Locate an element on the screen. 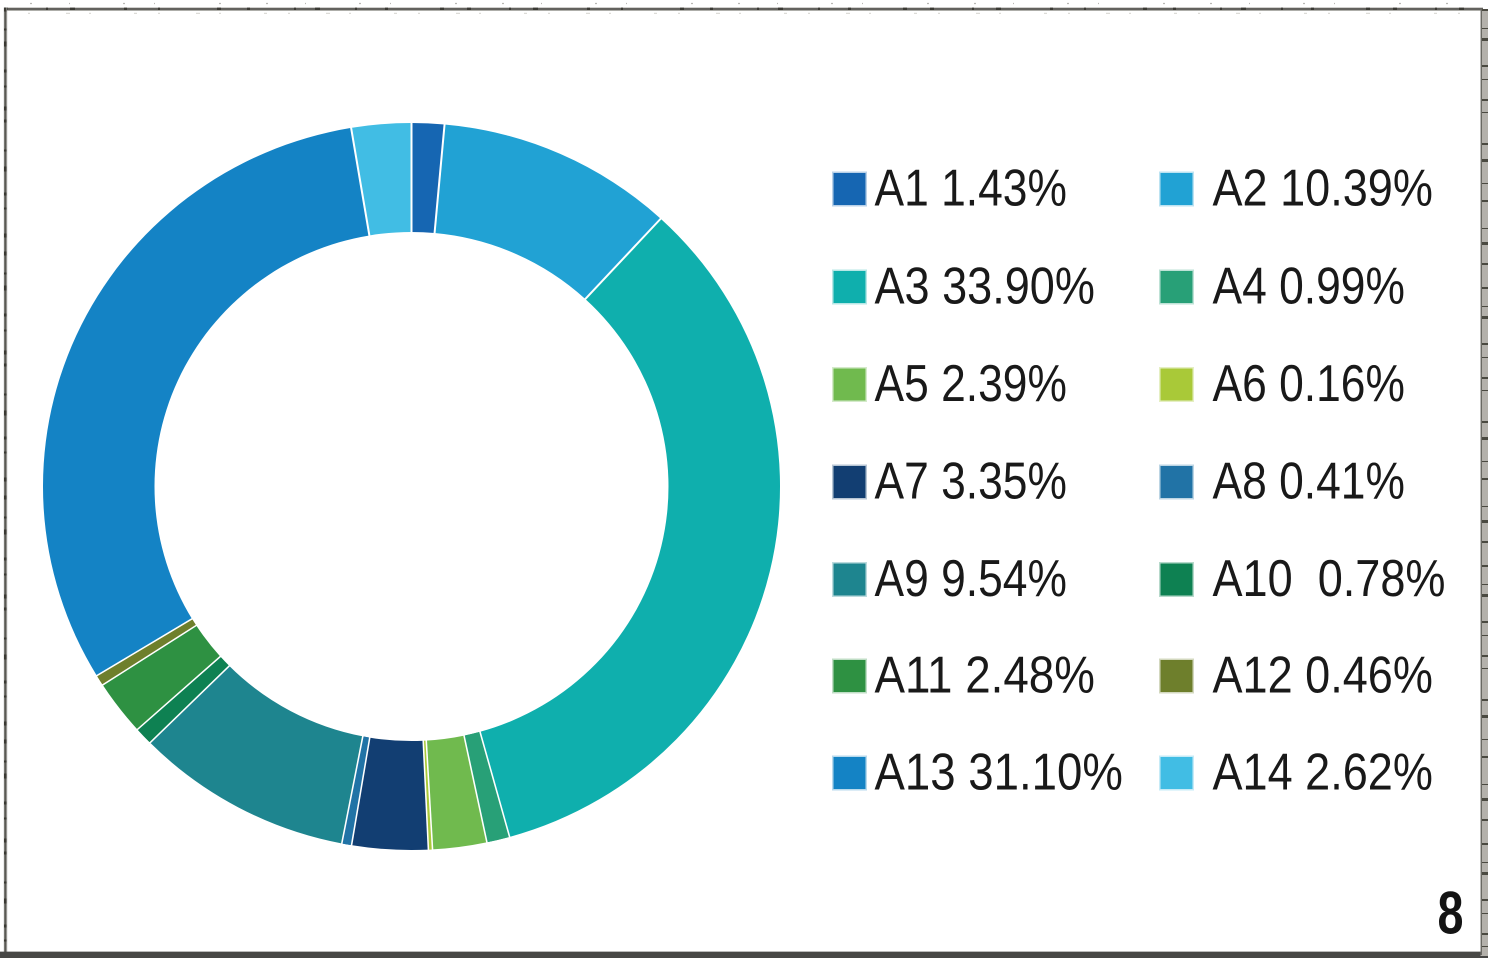 This screenshot has width=1488, height=959. svg-text: A1 1.43% is located at coordinates (971, 189).